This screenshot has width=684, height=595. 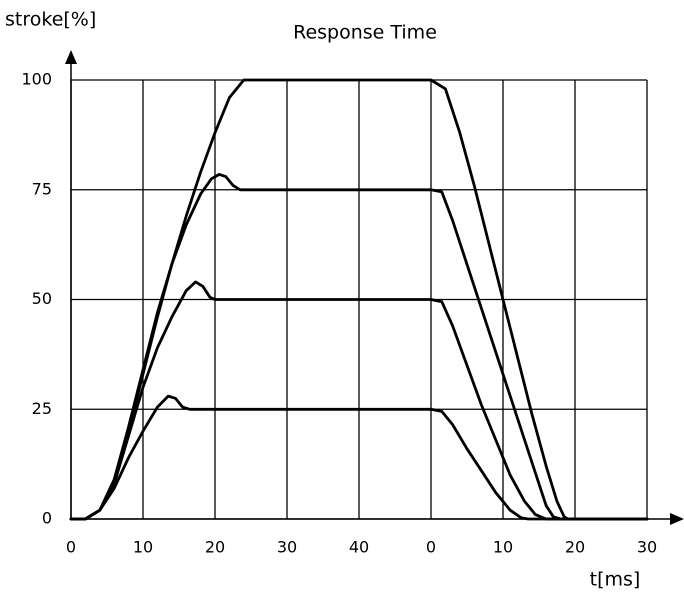 I want to click on y-tick-label: 75, so click(x=42, y=188).